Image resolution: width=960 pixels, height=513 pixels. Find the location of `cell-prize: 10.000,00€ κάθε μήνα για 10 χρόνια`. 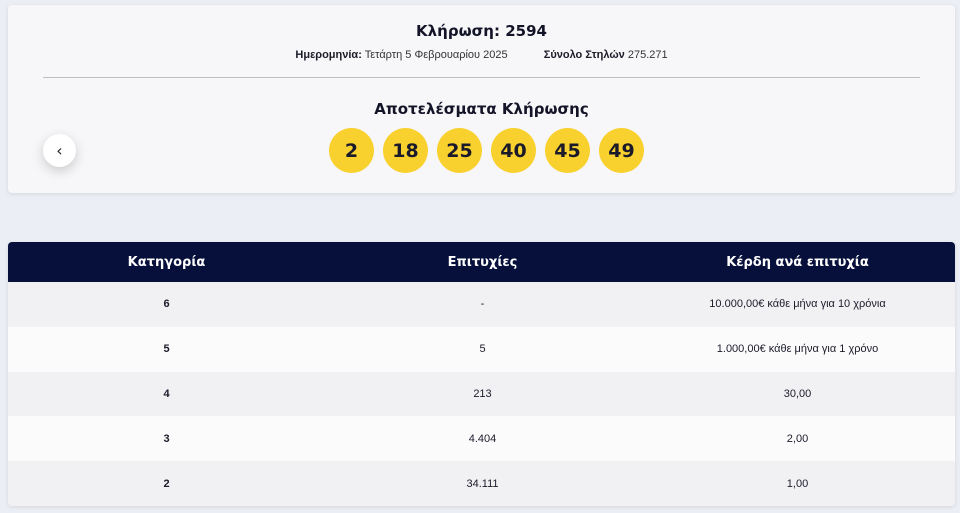

cell-prize: 10.000,00€ κάθε μήνα για 10 χρόνια is located at coordinates (797, 304).